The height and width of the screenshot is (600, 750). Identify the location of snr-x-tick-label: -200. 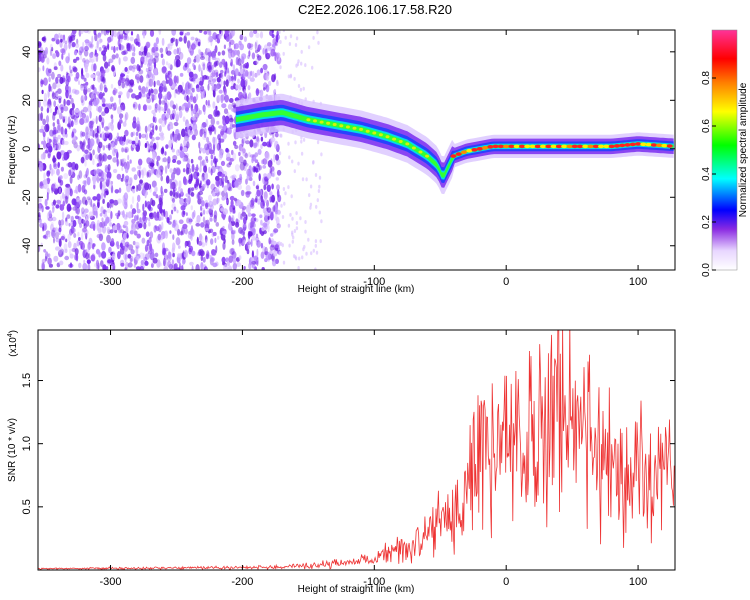
(242, 582).